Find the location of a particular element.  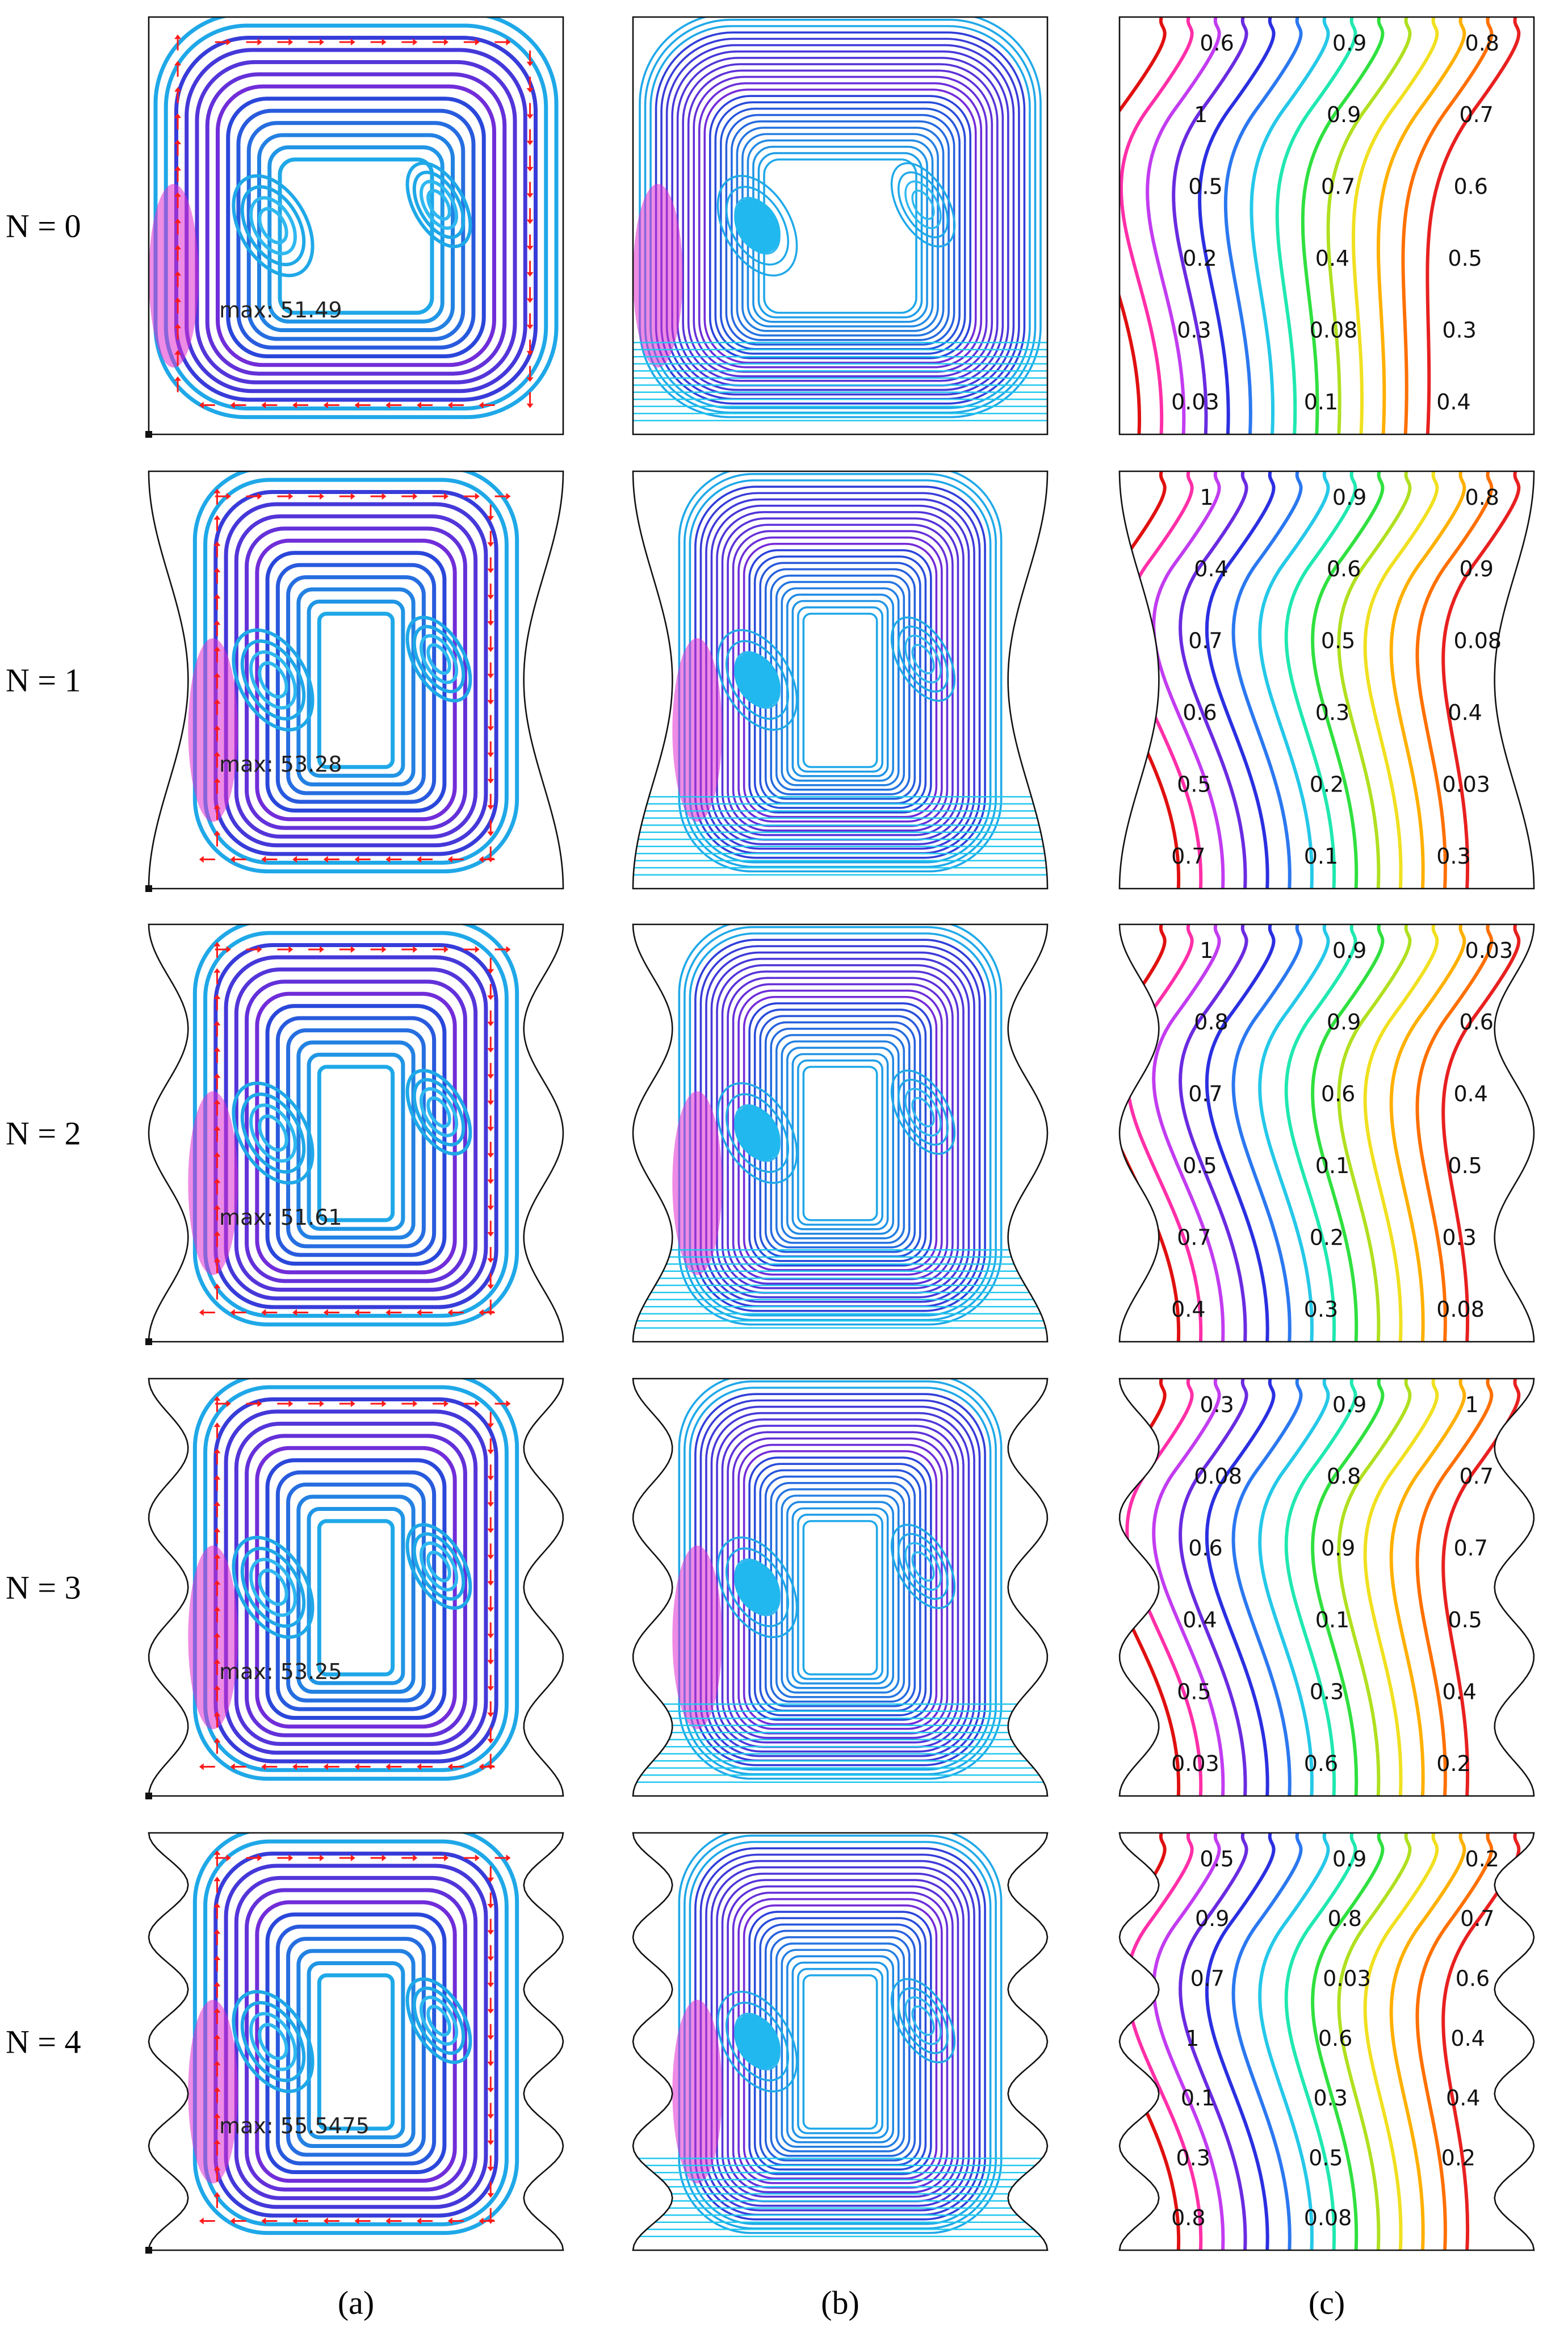

row-label: N = 4 is located at coordinates (43, 2042).